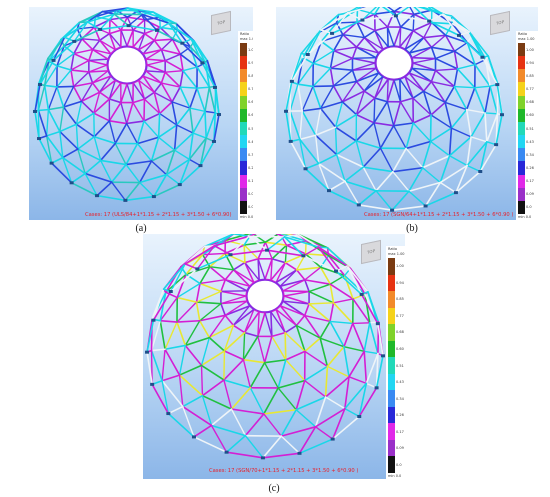  What do you see at coordinates (250, 62) in the screenshot?
I see `legend-tick-label: 0.94` at bounding box center [250, 62].